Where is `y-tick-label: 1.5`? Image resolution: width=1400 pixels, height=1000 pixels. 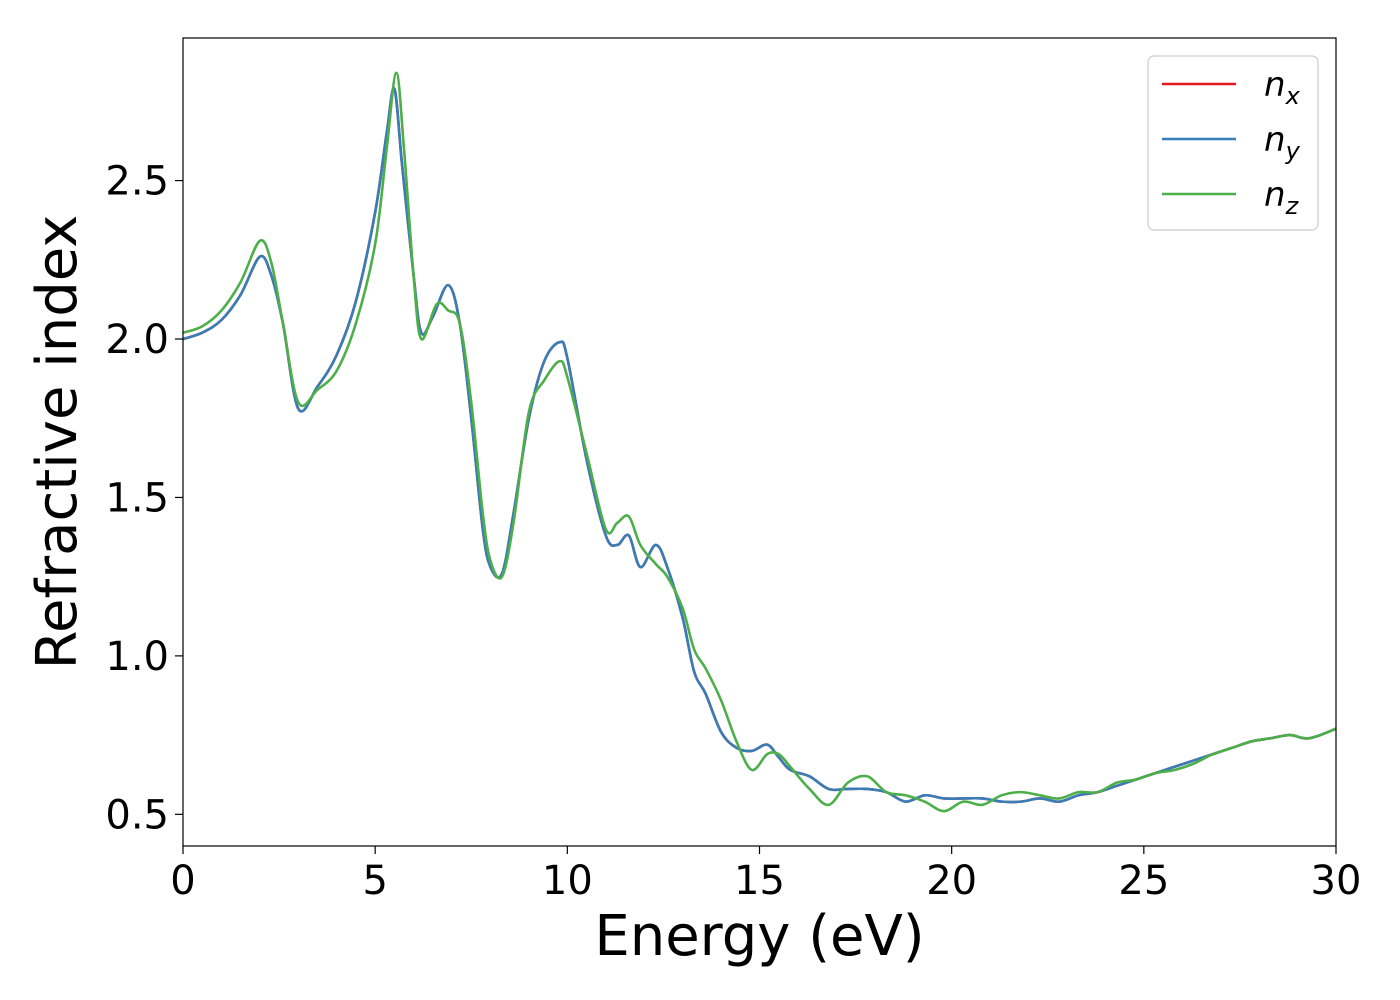 y-tick-label: 1.5 is located at coordinates (137, 498).